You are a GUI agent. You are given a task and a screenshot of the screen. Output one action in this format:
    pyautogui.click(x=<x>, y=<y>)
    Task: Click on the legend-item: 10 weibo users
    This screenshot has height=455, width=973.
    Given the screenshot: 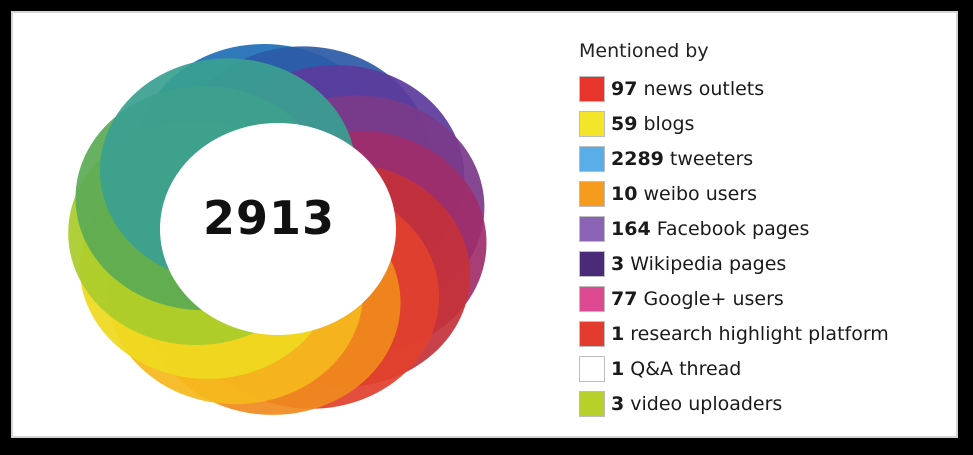 What is the action you would take?
    pyautogui.click(x=734, y=193)
    